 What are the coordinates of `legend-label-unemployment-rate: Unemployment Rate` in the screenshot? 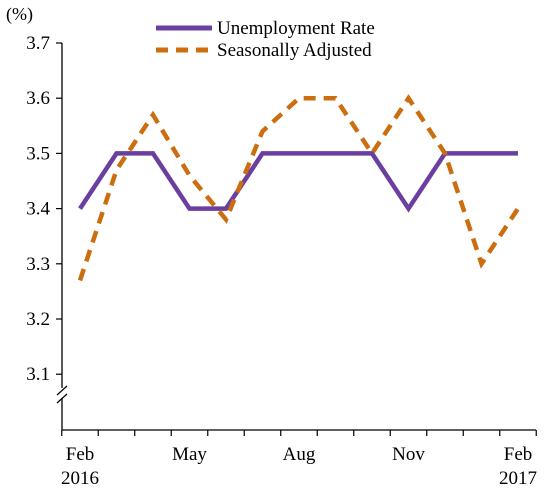 It's located at (296, 28).